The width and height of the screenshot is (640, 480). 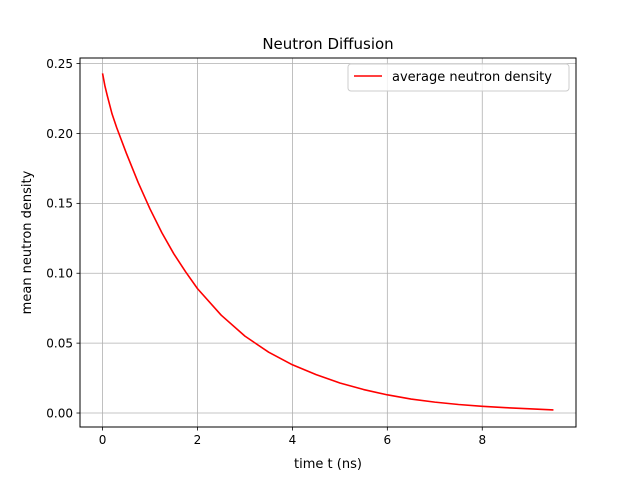 I want to click on y-tick-label: 0.15, so click(x=59, y=204).